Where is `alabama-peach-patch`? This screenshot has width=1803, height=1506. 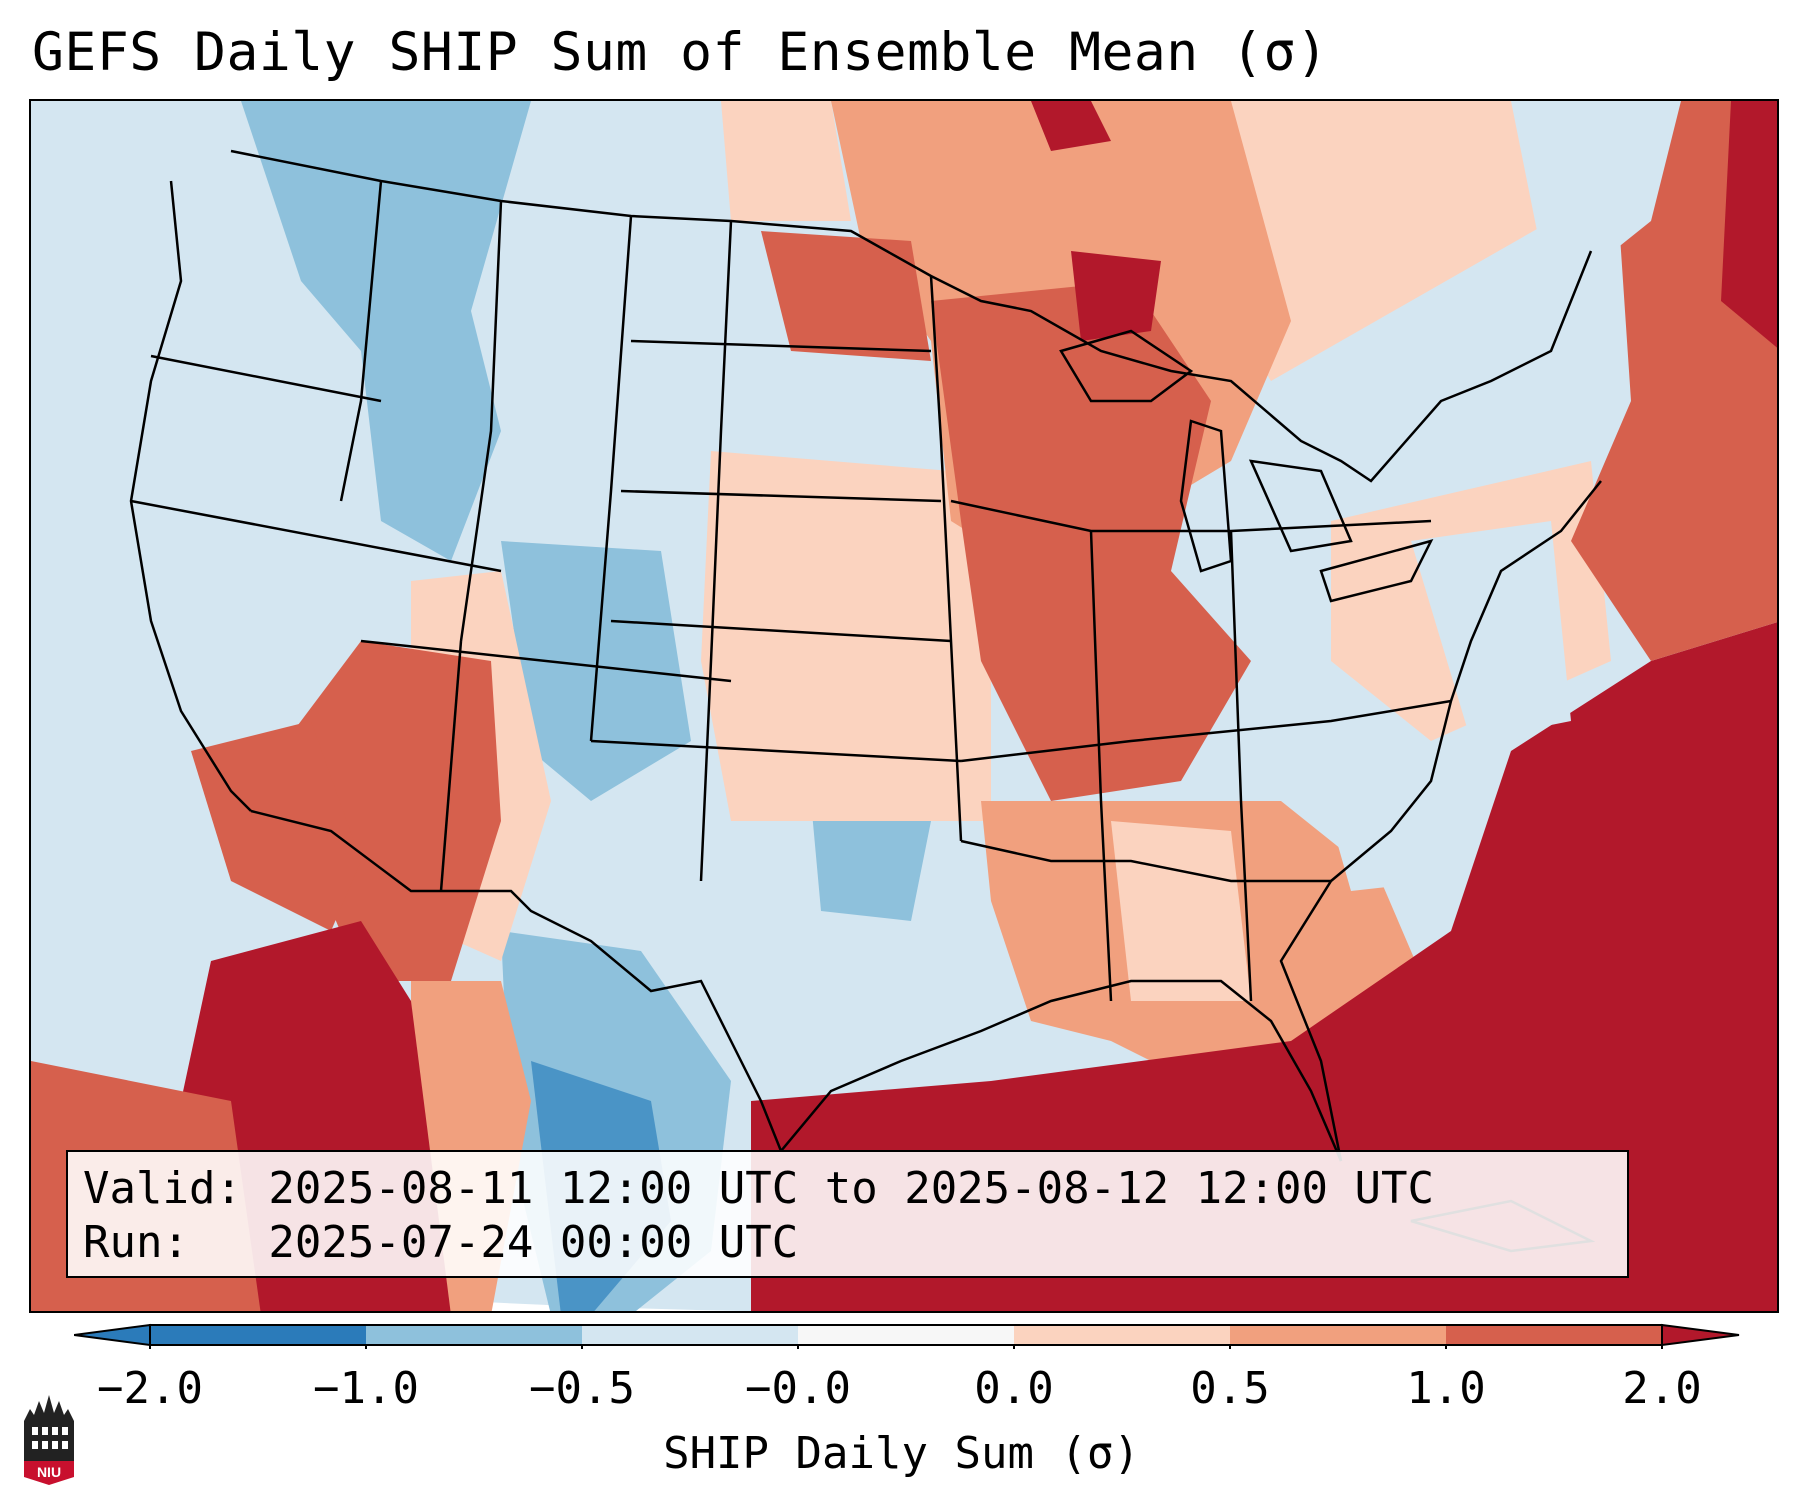
alabama-peach-patch is located at coordinates (1181, 911).